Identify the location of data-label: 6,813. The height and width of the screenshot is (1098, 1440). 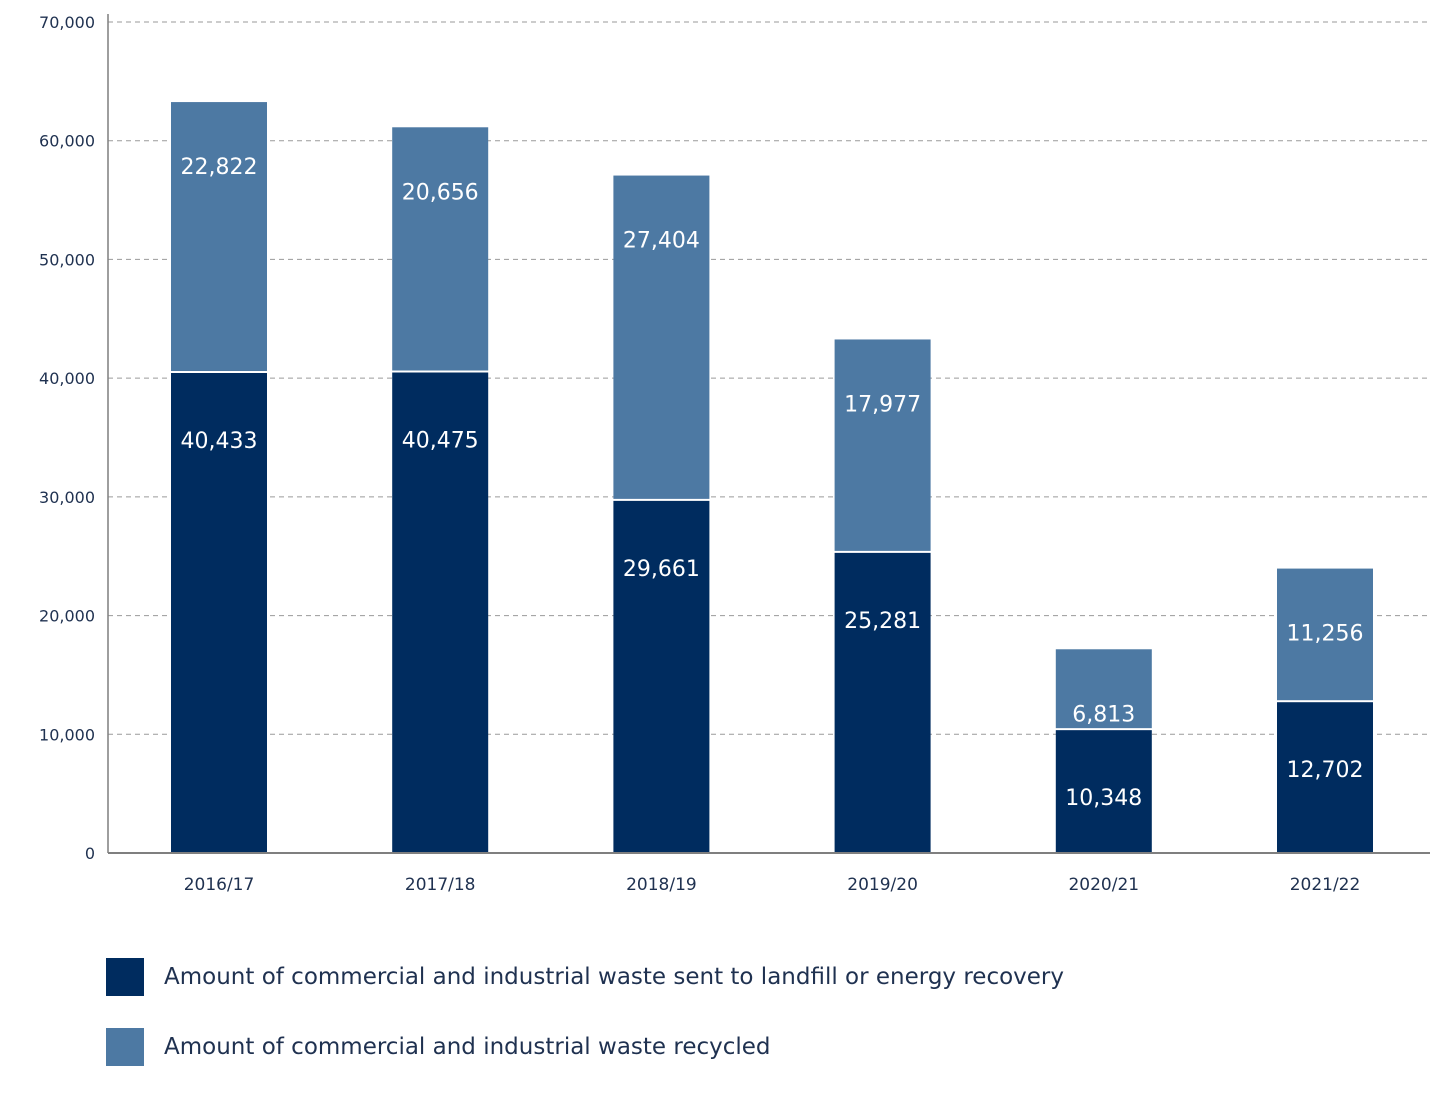
(1103, 714).